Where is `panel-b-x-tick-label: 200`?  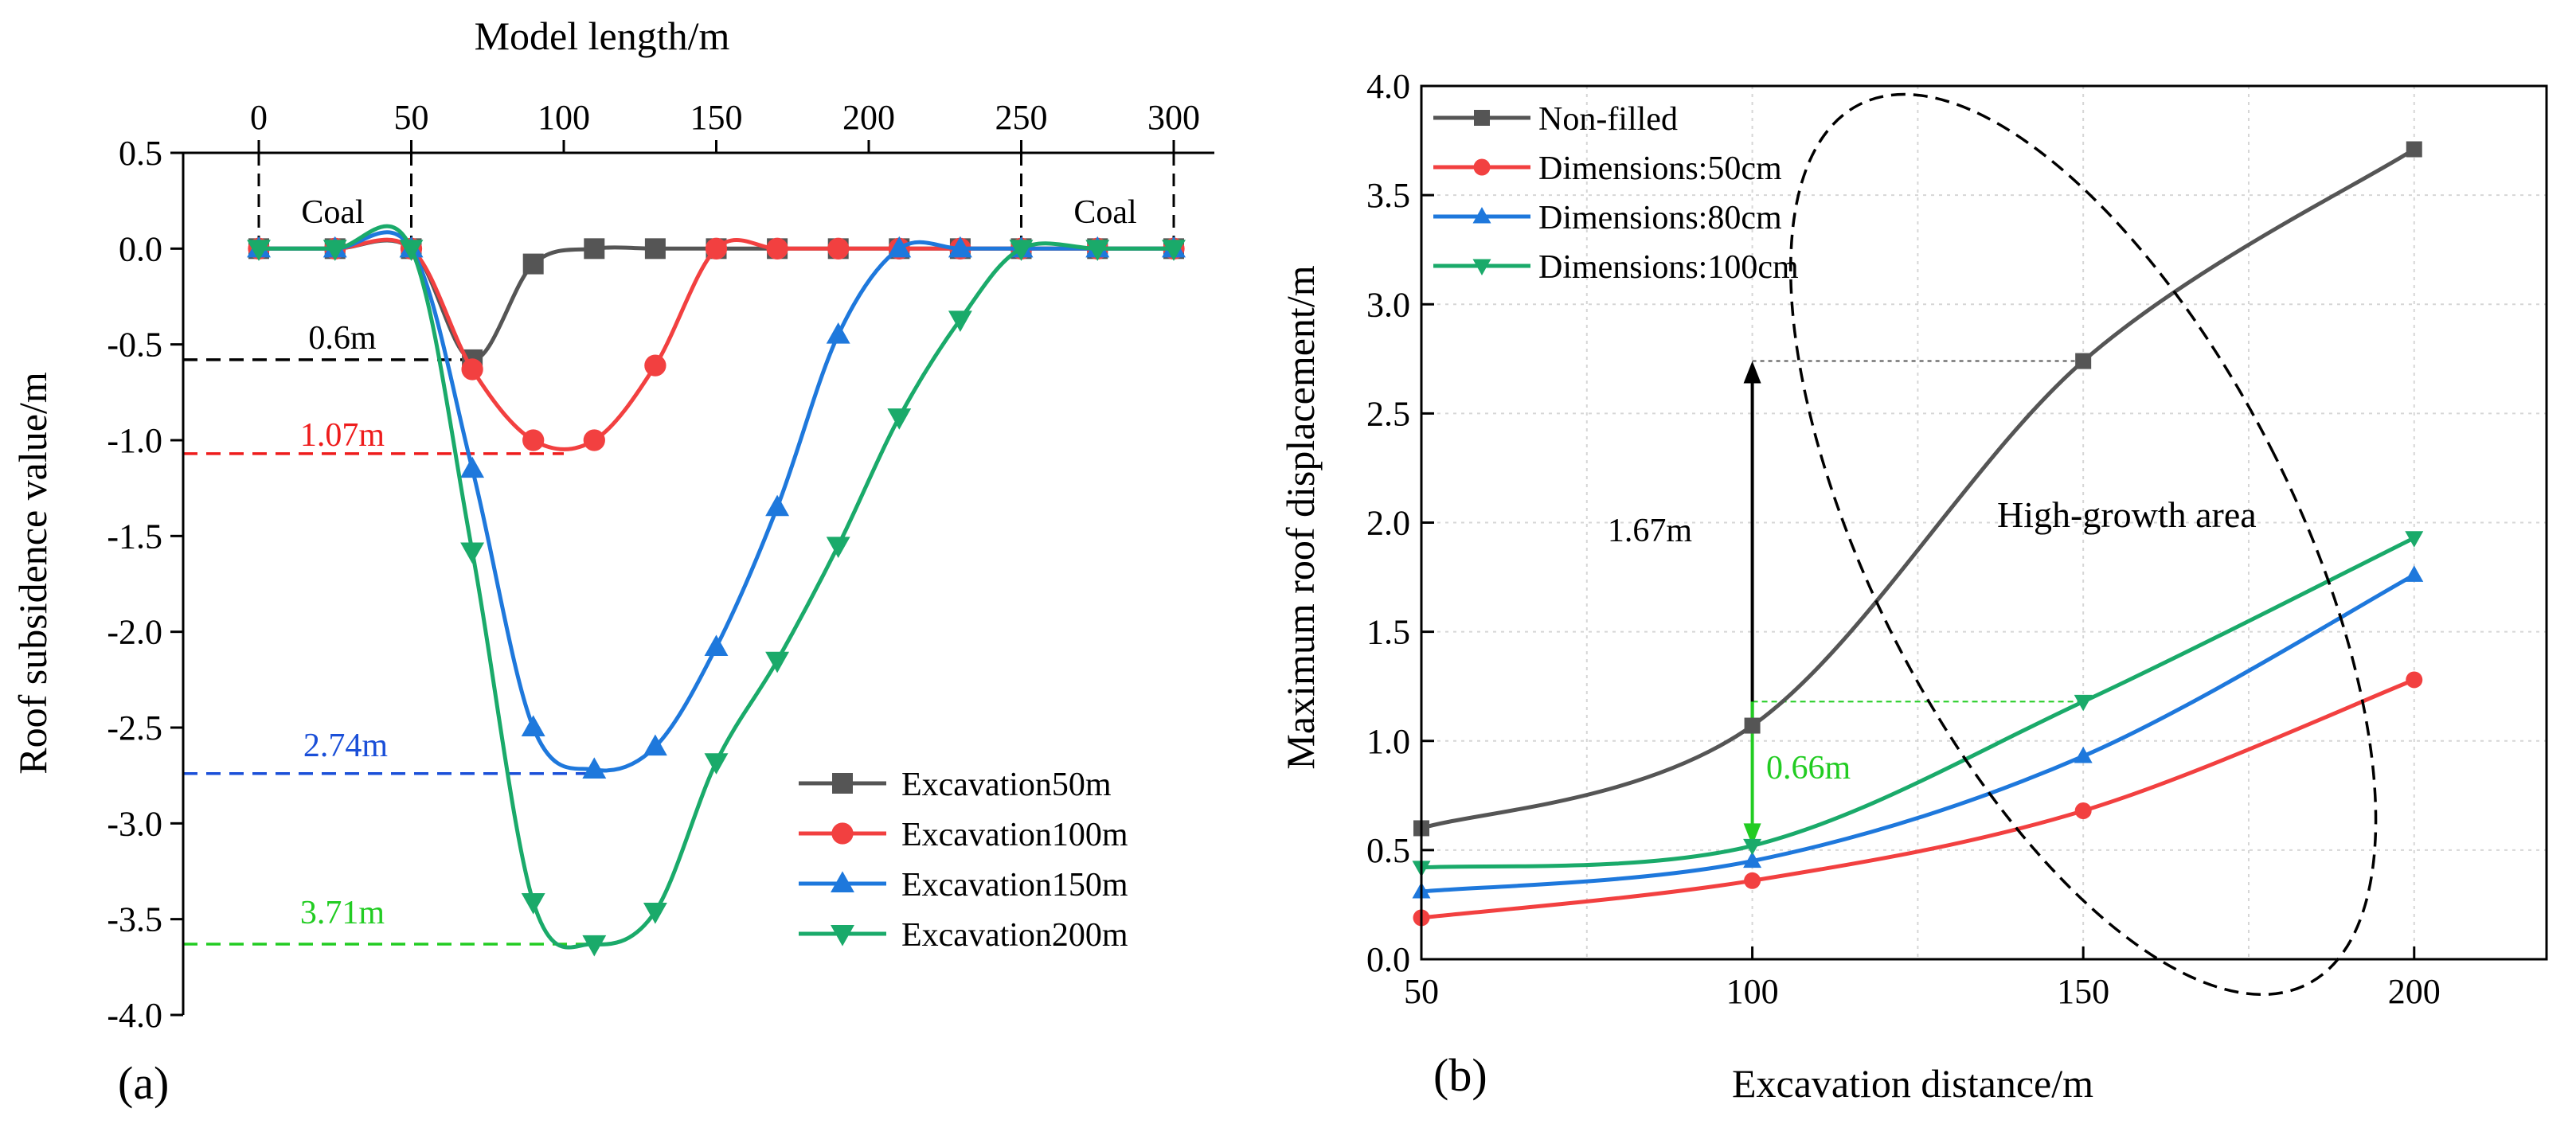
panel-b-x-tick-label: 200 is located at coordinates (2414, 991).